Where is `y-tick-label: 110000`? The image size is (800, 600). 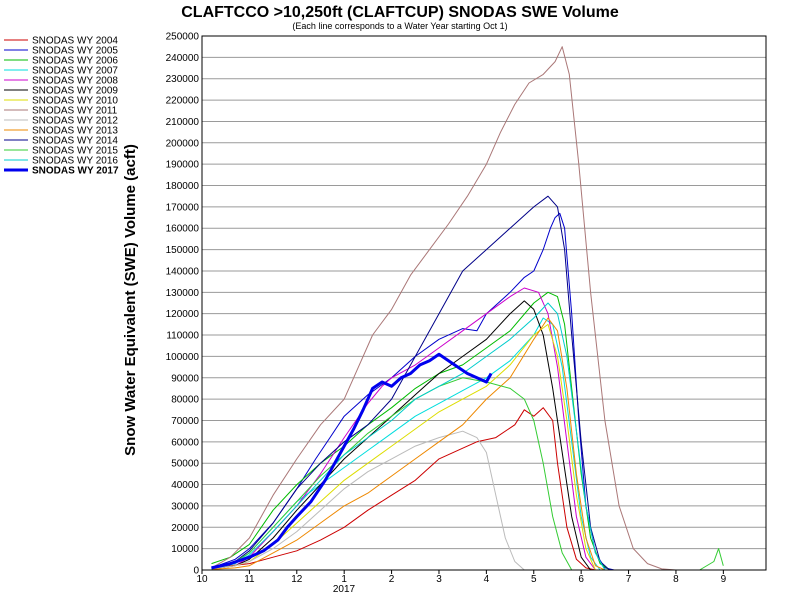
y-tick-label: 110000 is located at coordinates (182, 336).